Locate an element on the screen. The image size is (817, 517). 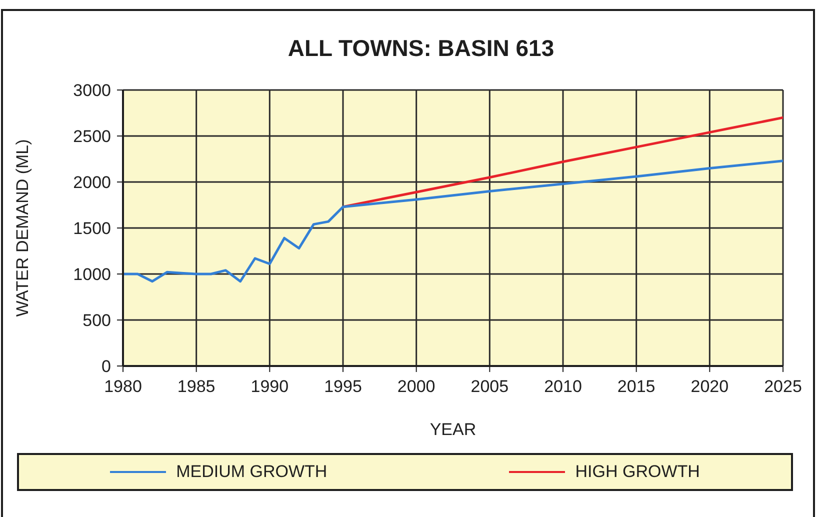
legend-label: MEDIUM GROWTH is located at coordinates (252, 472).